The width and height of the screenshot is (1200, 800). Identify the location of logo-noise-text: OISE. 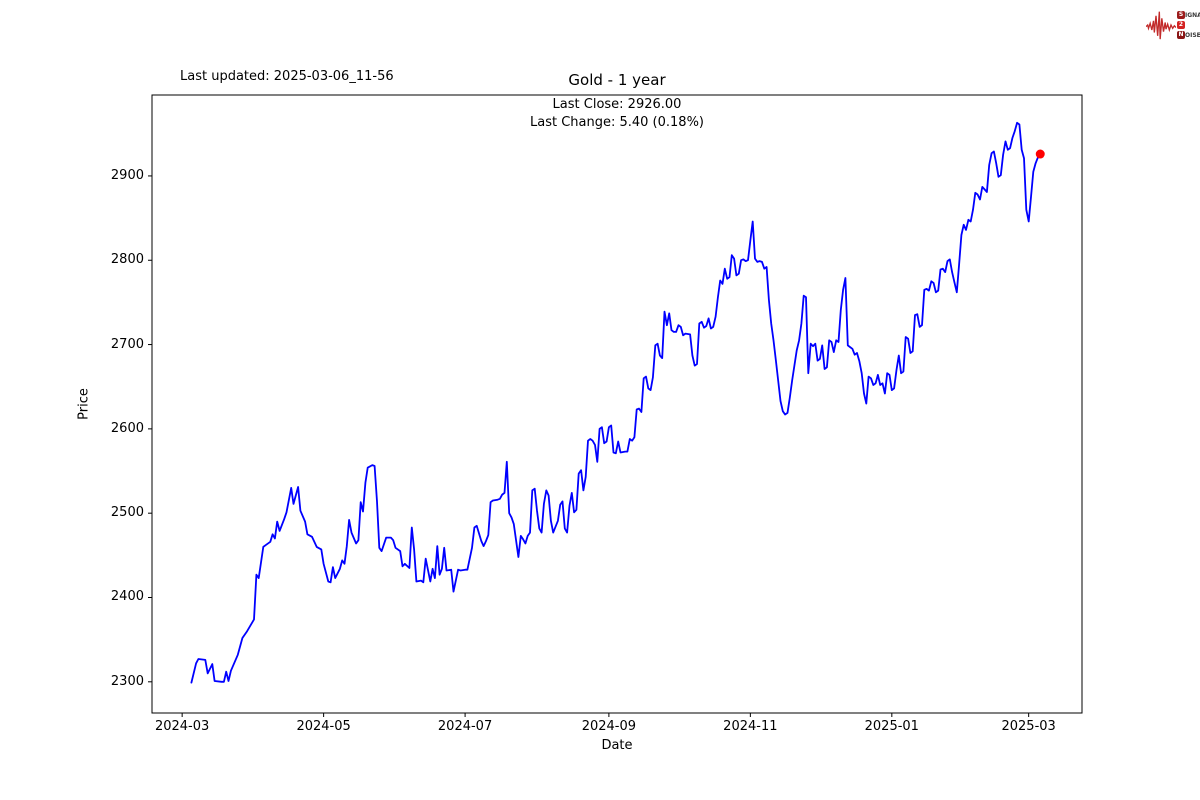
(1192, 35).